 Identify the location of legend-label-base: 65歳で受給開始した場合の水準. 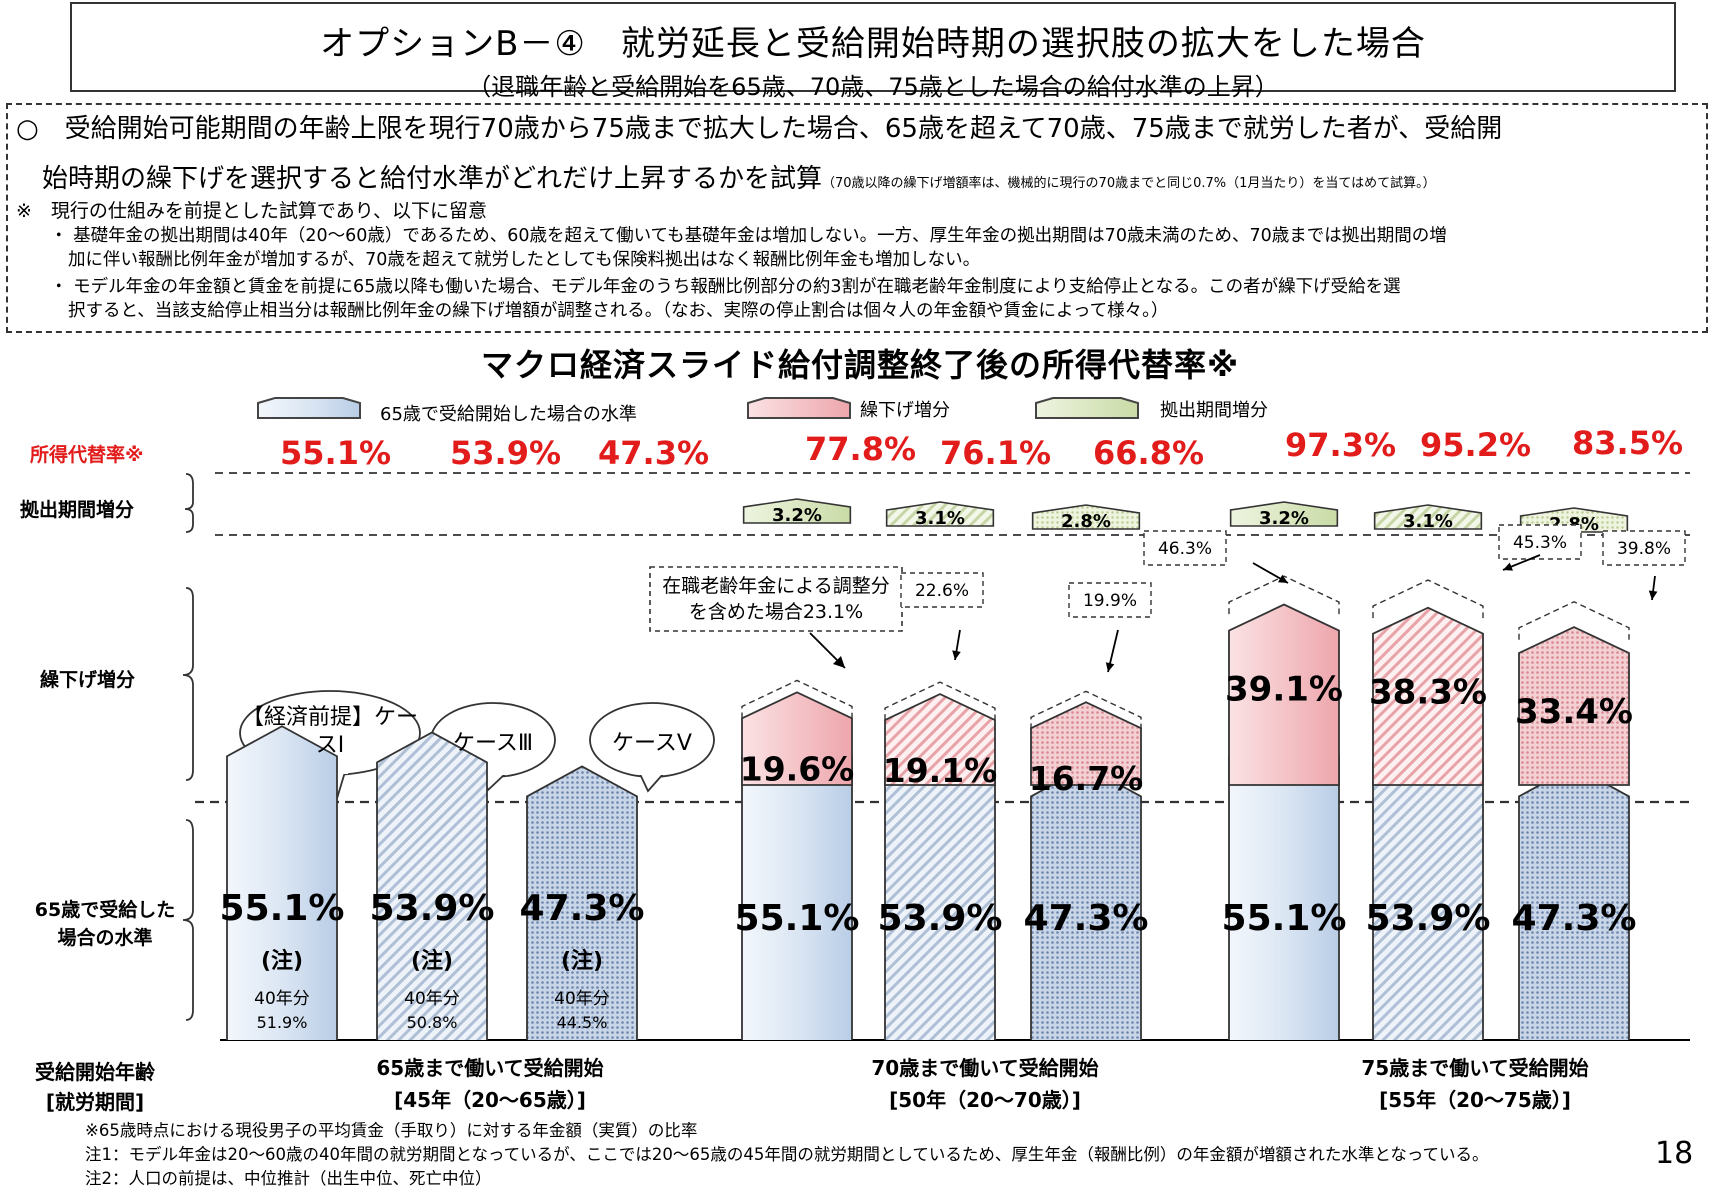
(508, 414).